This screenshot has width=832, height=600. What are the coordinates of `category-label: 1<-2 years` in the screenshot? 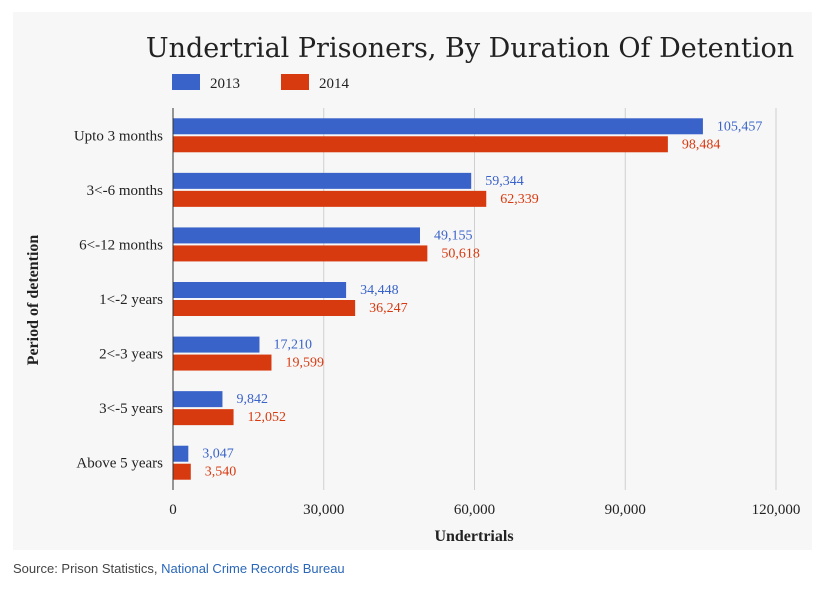 It's located at (131, 300).